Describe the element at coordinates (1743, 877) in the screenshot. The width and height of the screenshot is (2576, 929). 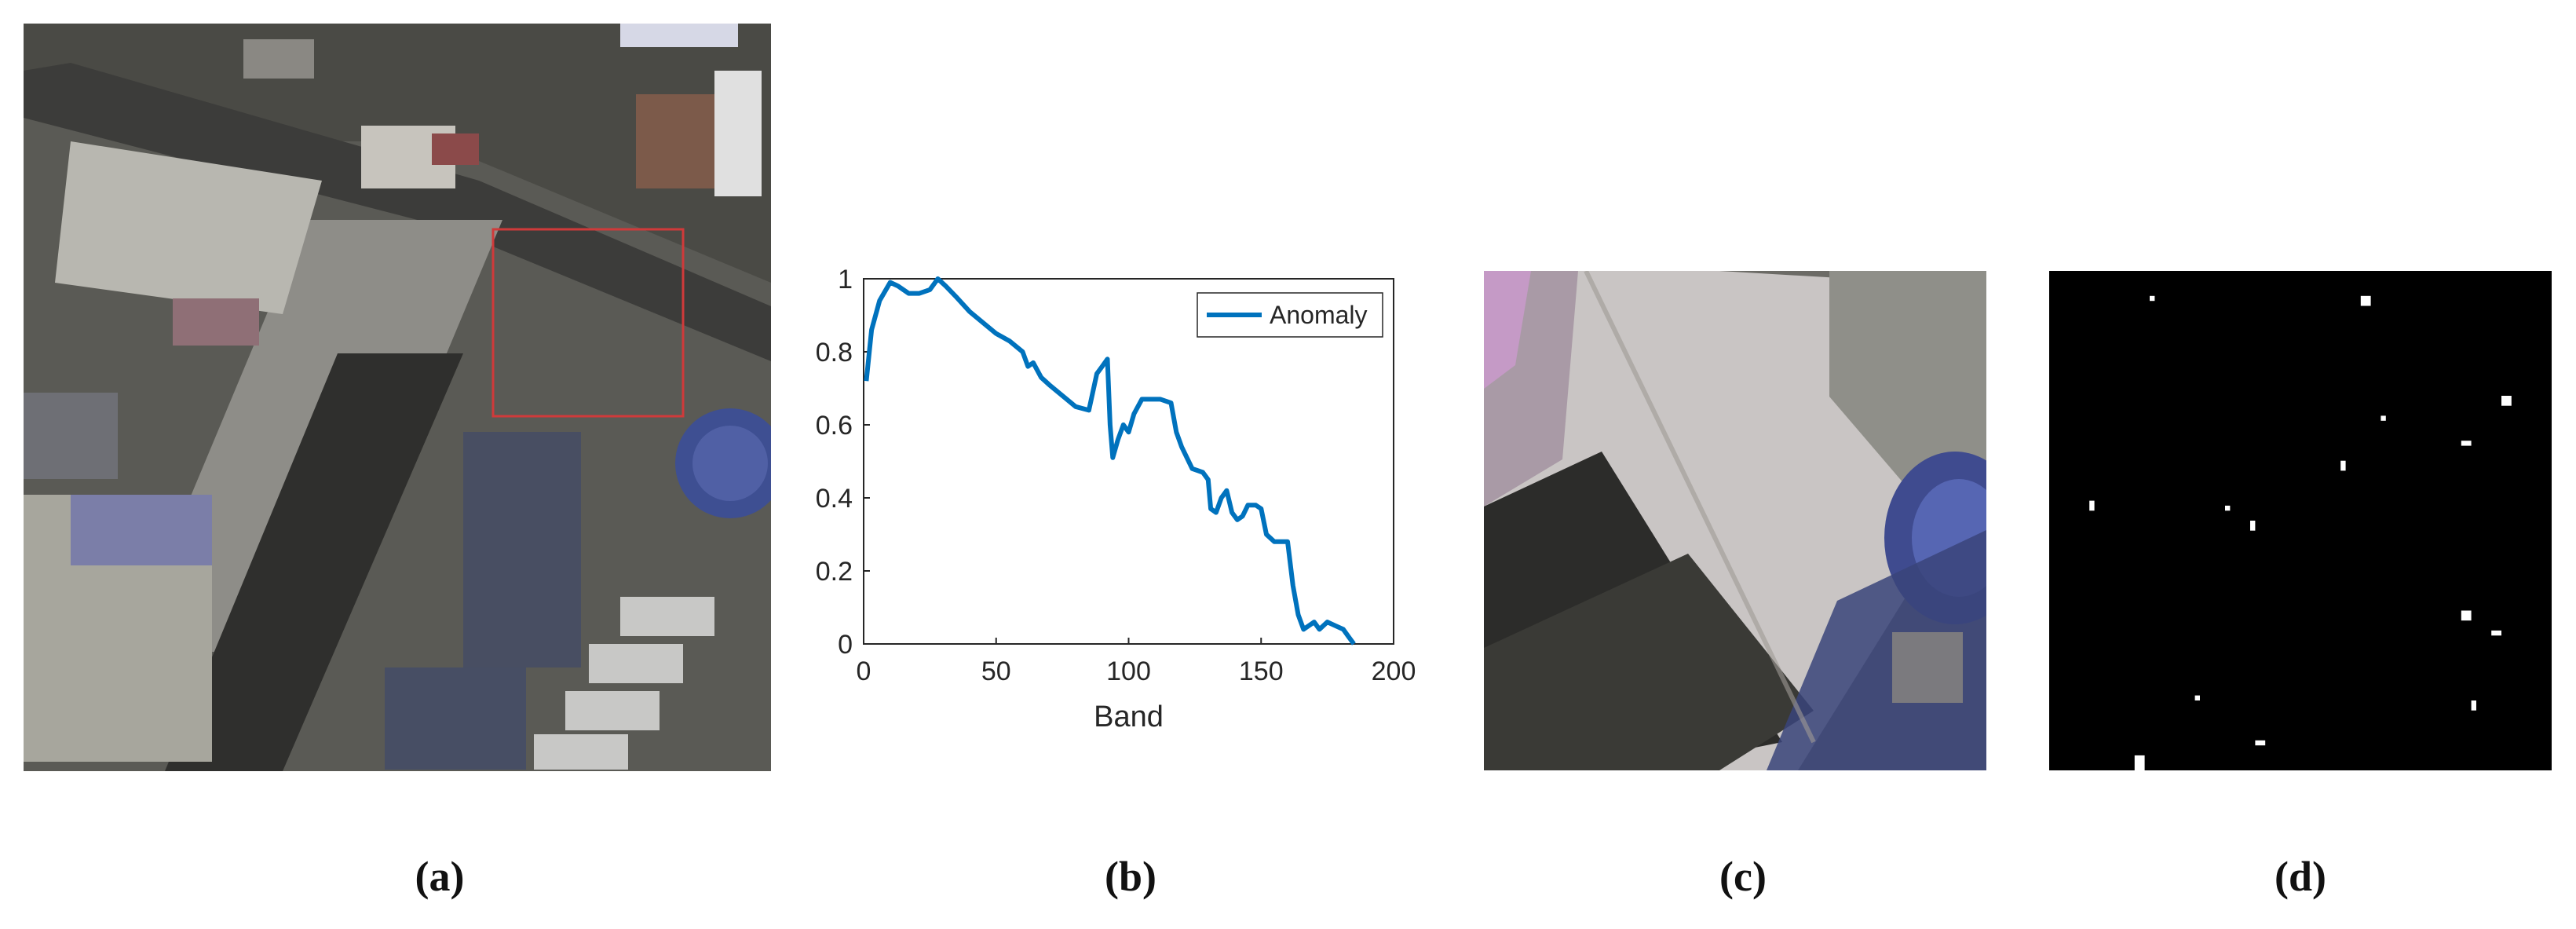
I see `caption-c: (c)` at that location.